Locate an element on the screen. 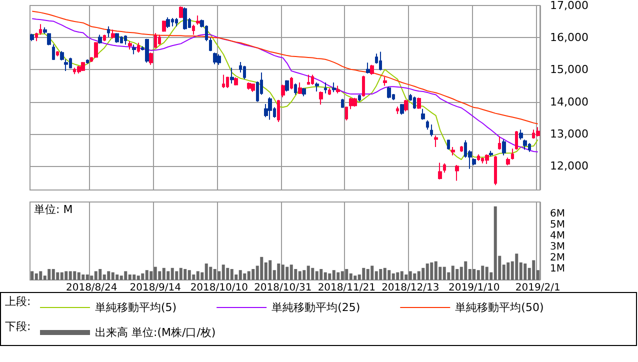 This screenshot has width=638, height=362. y-tick-label: 6M is located at coordinates (557, 214).